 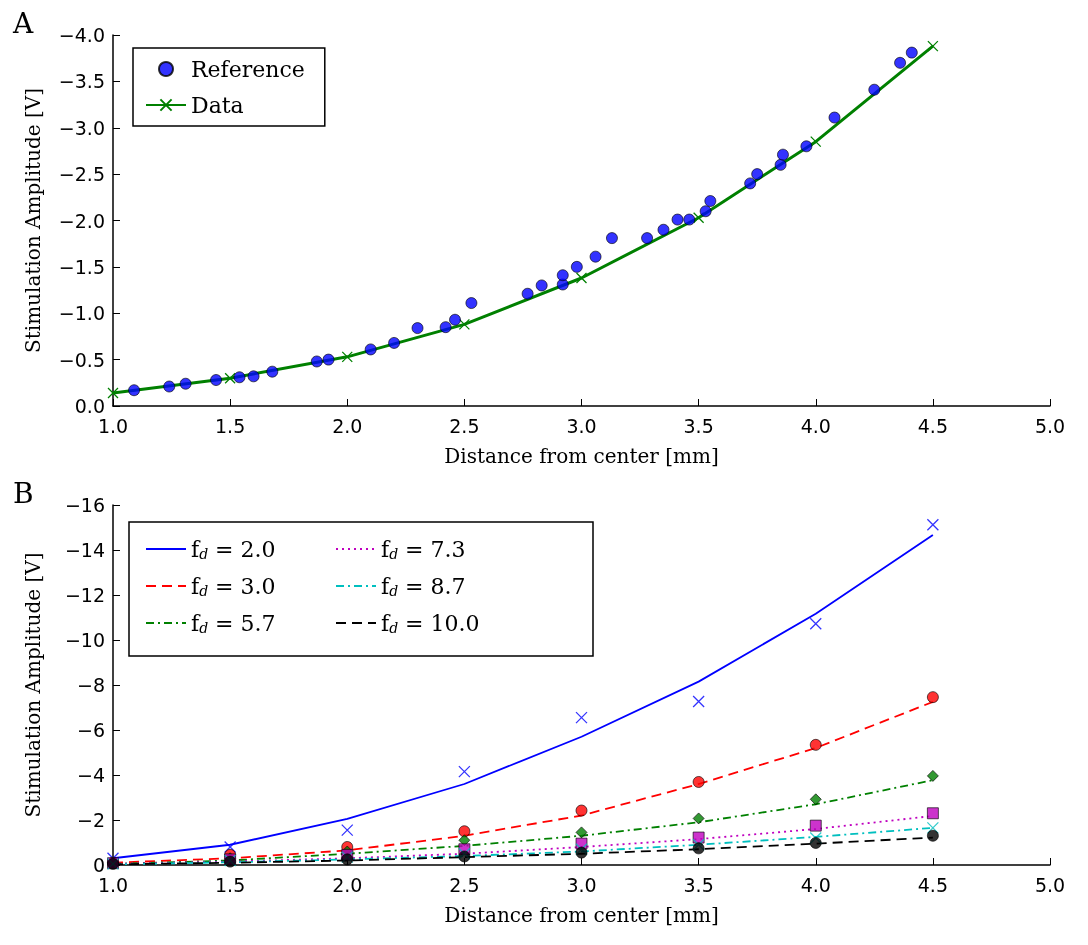 I want to click on y-tick-label: −2, so click(x=90, y=820).